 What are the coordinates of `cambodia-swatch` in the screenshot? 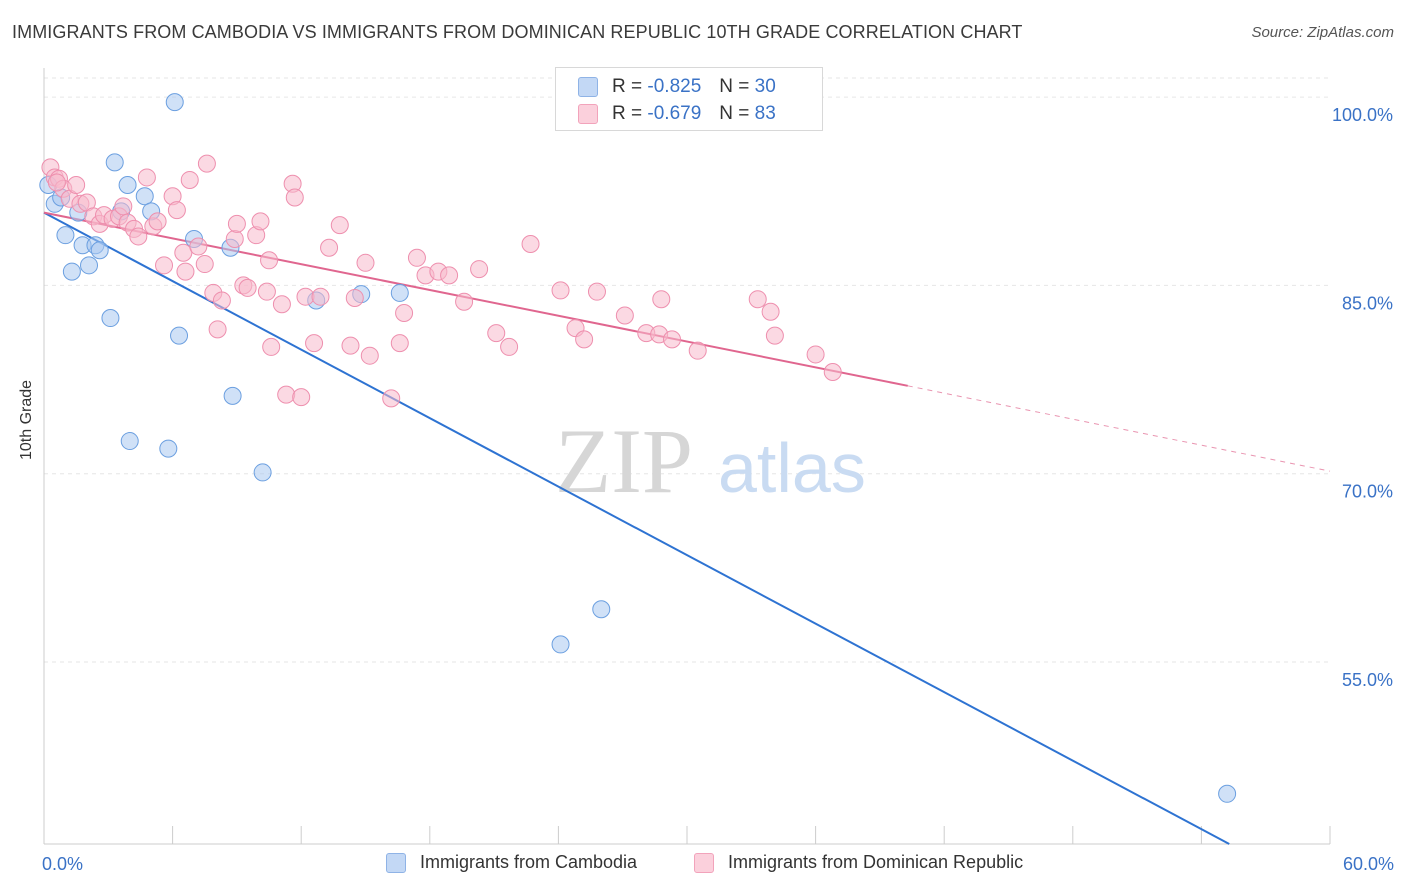 It's located at (588, 87).